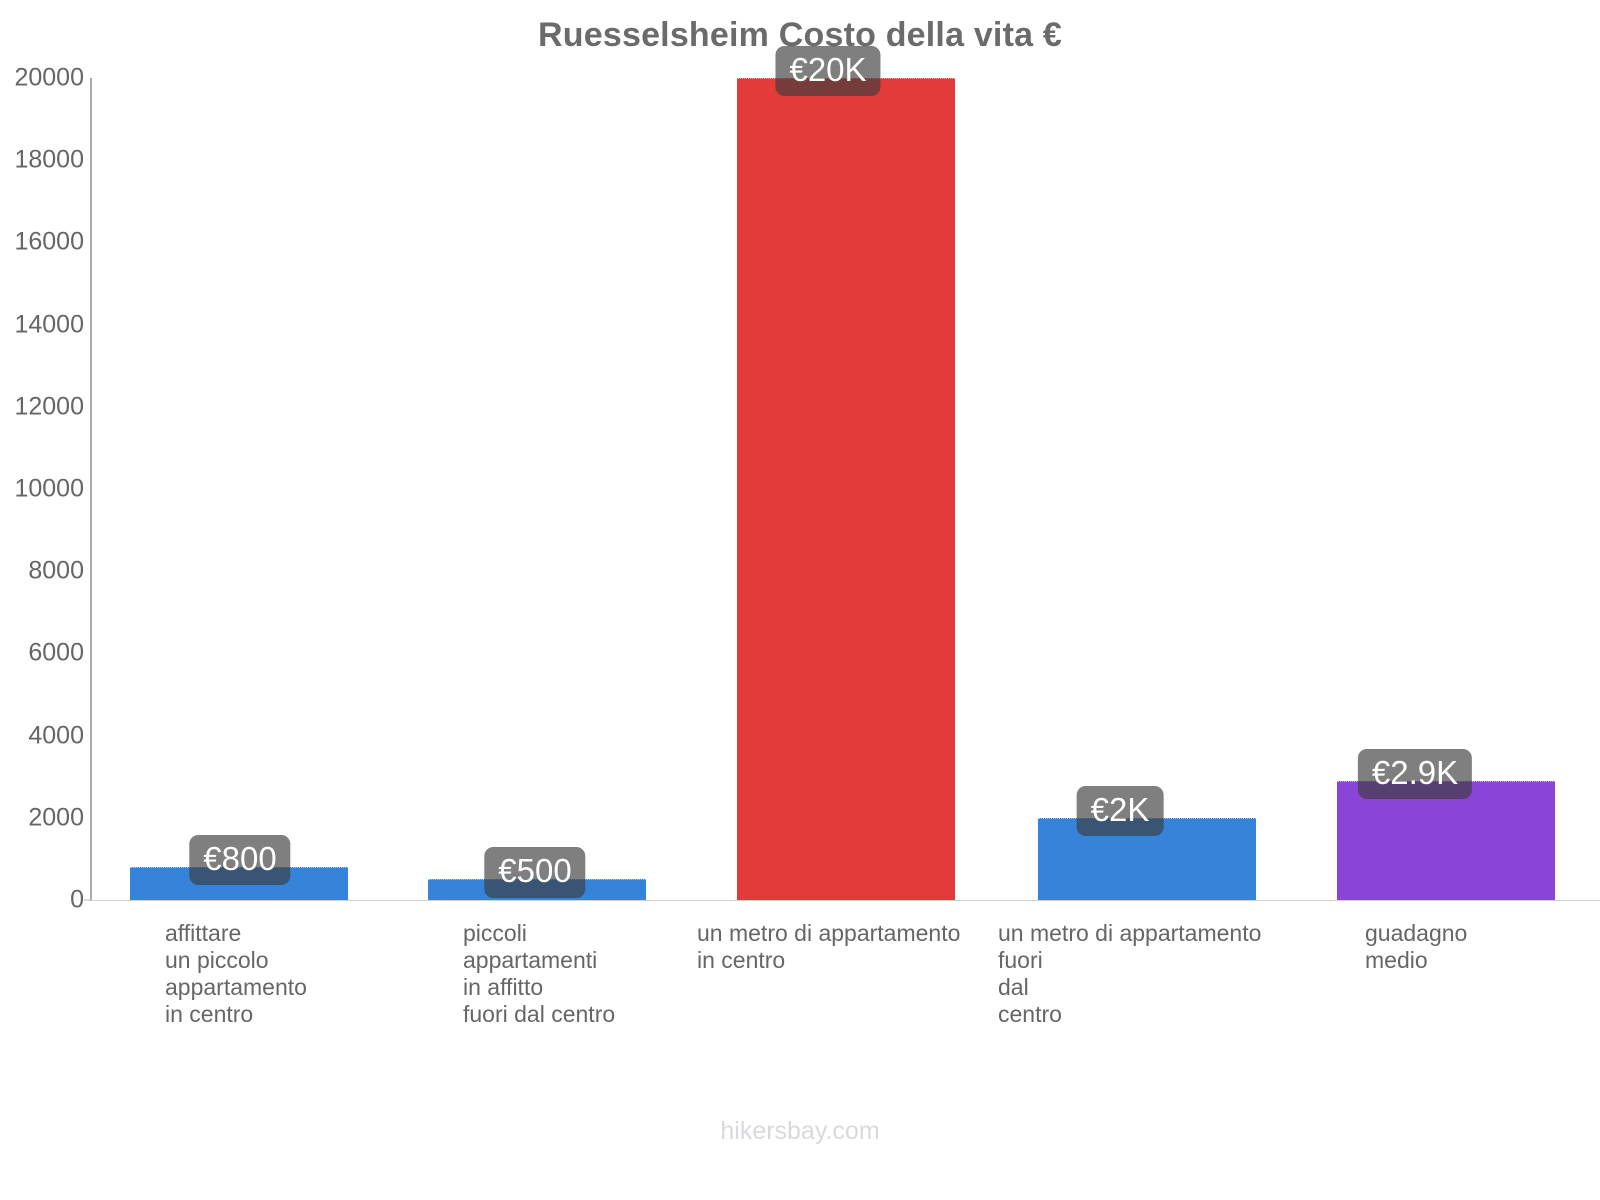  I want to click on y-axis-tick-label: 20000, so click(49, 77).